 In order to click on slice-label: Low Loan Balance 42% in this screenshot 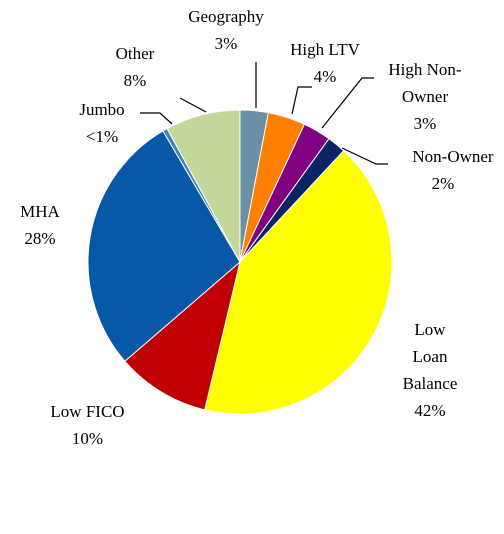, I will do `click(430, 370)`.